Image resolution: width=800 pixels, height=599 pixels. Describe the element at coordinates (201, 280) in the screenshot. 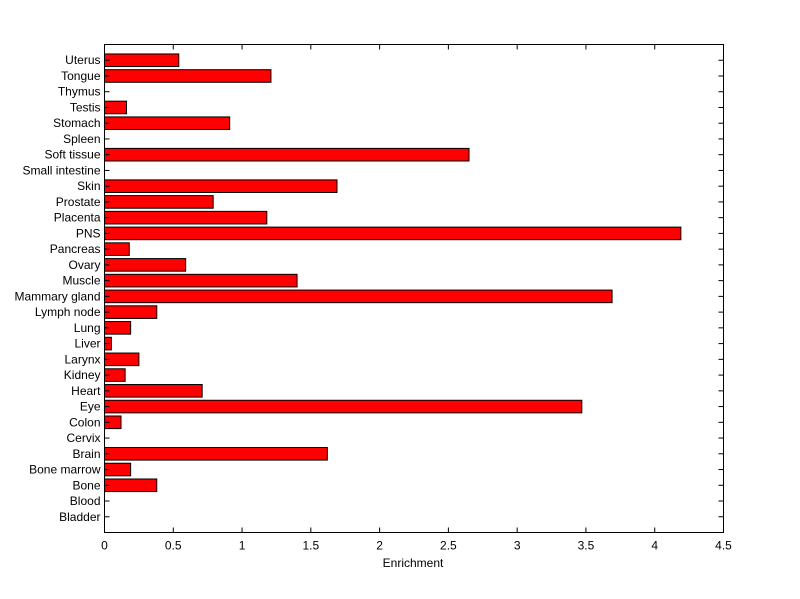

I see `bar-muscle` at that location.